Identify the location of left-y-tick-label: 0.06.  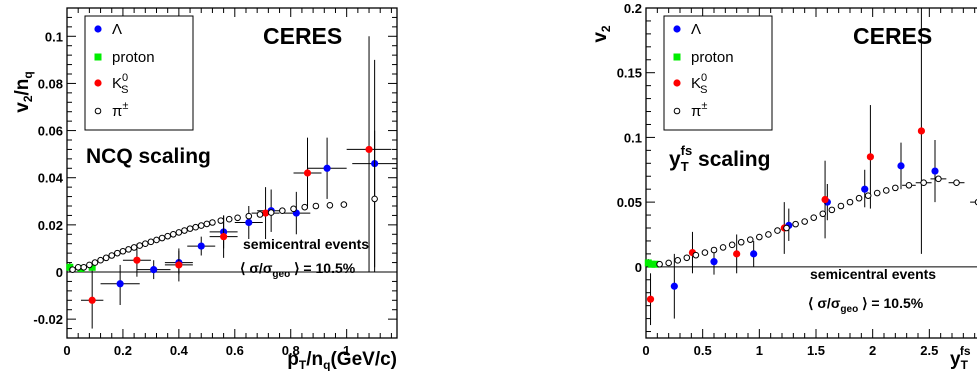
(50, 131).